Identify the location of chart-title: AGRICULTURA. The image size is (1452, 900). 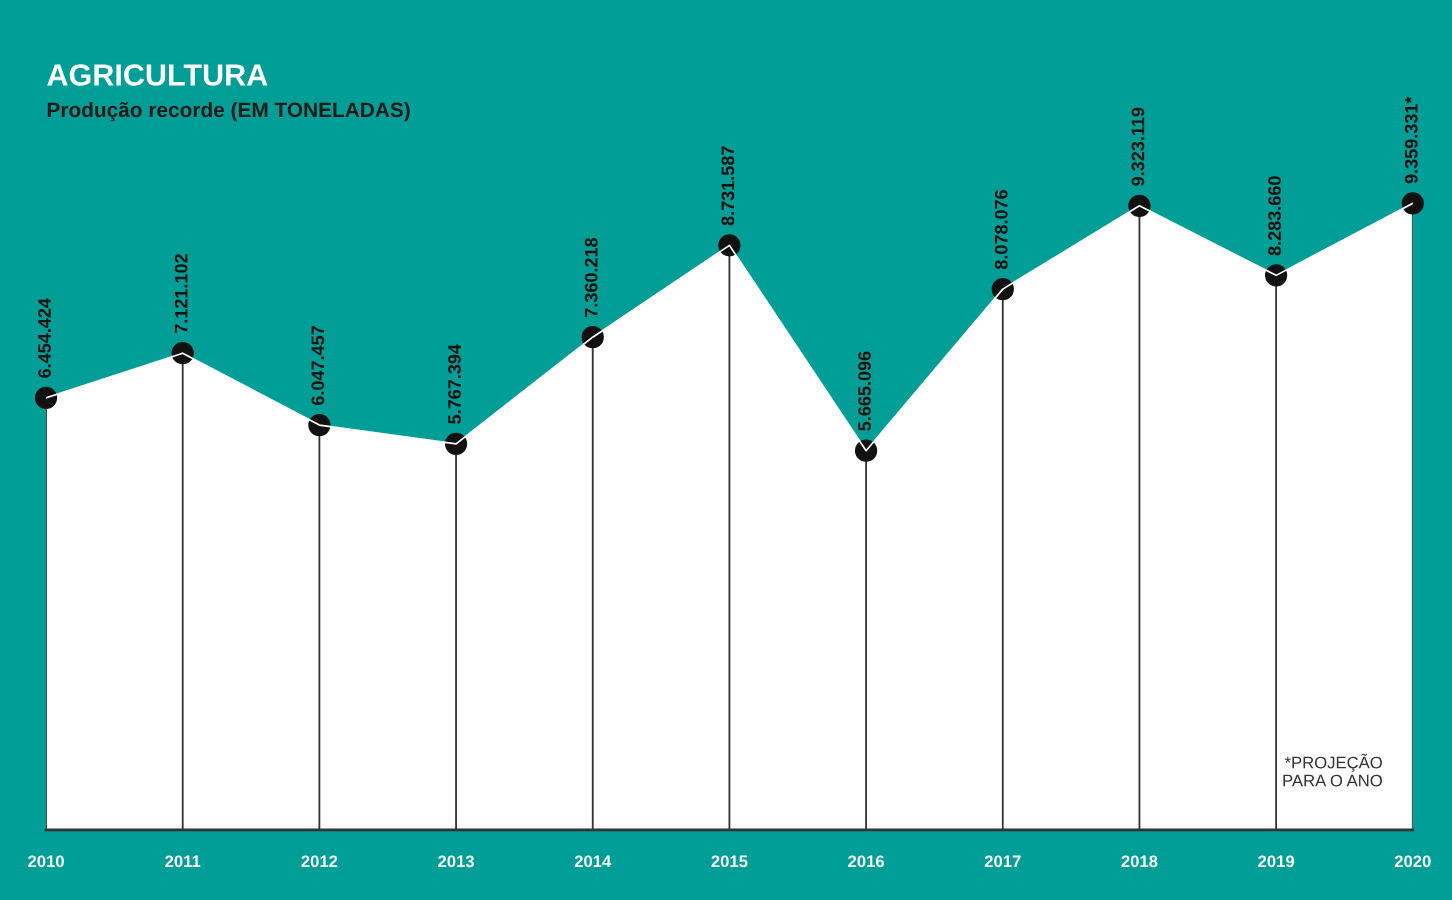
(157, 75).